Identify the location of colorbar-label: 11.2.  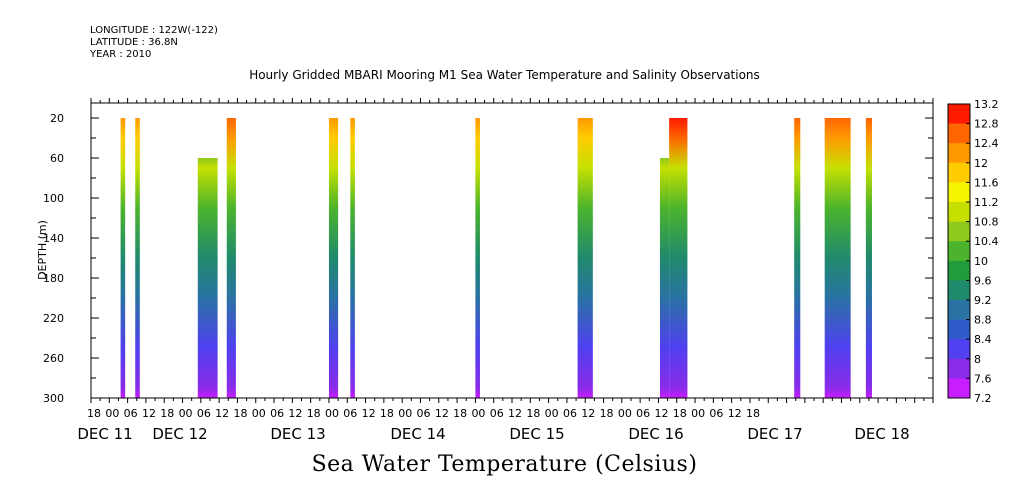
(986, 202).